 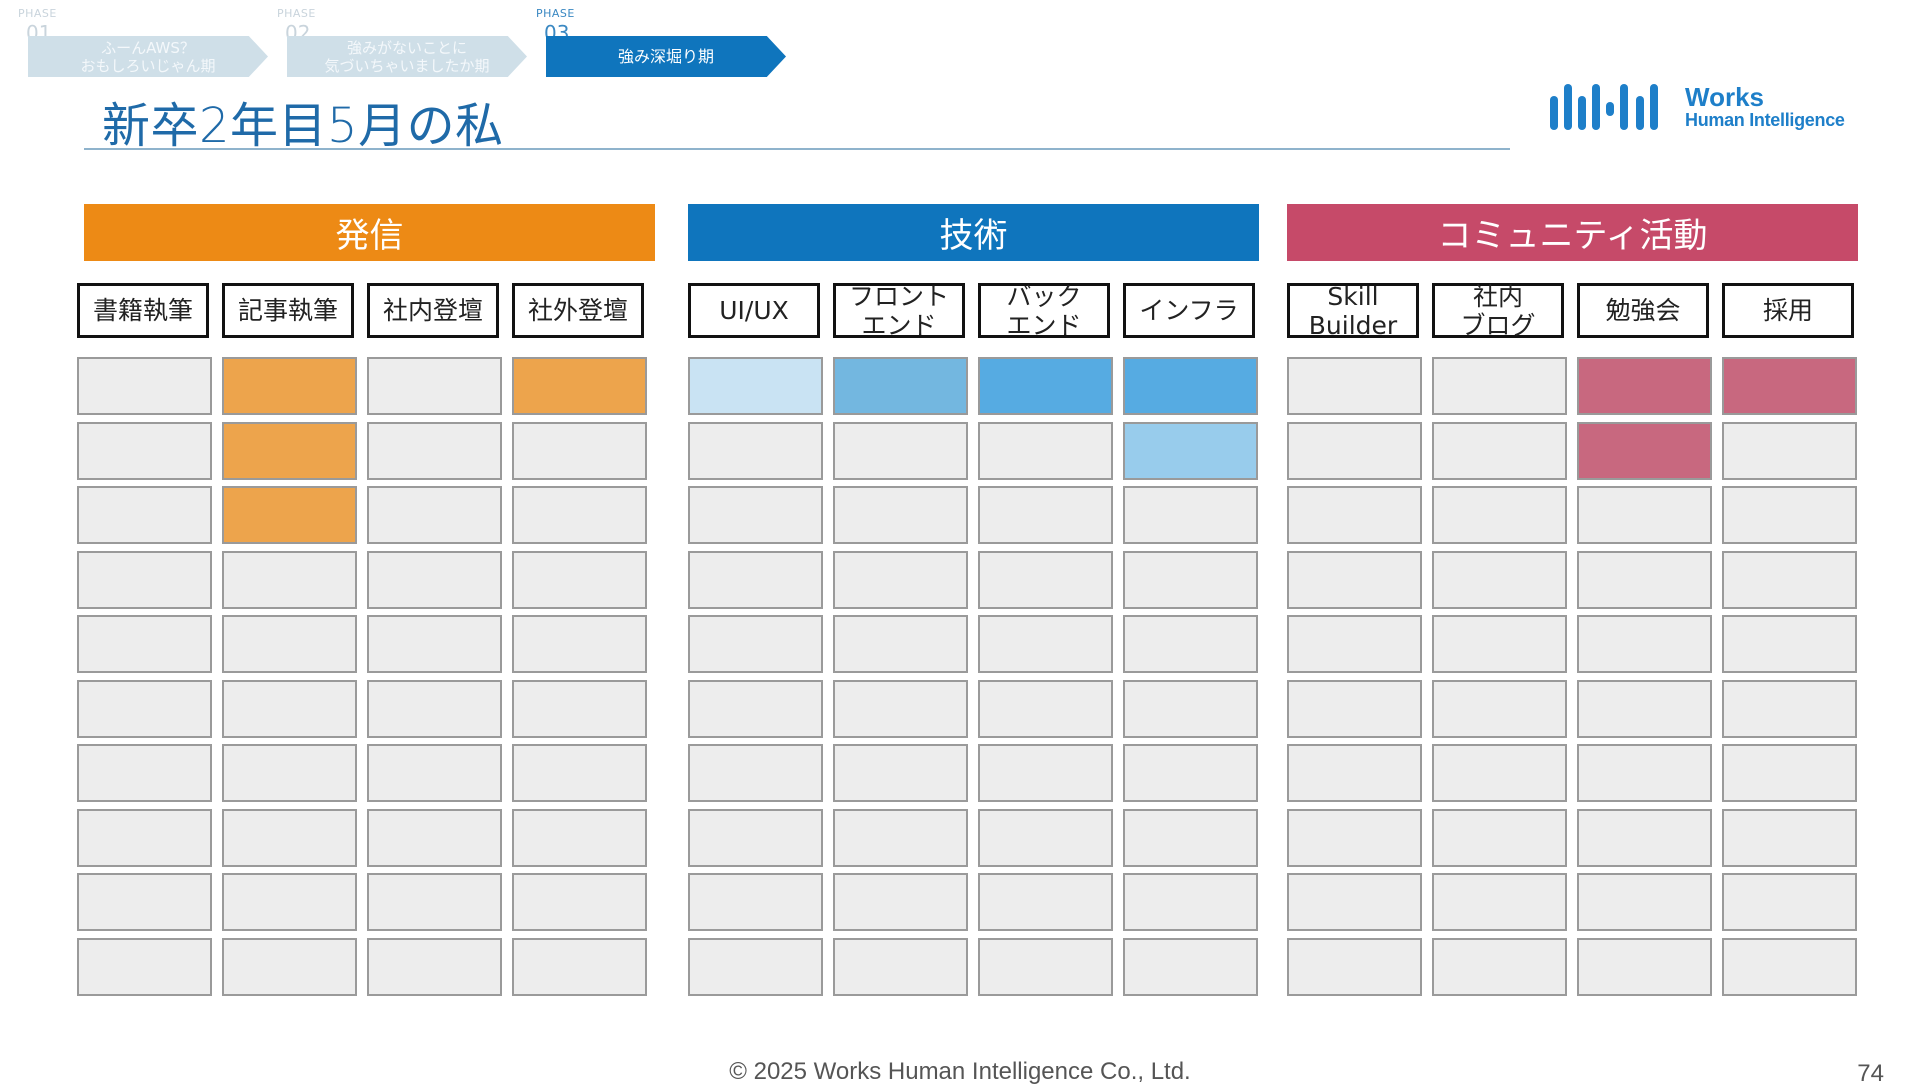 What do you see at coordinates (1497, 296) in the screenshot?
I see `header-line1: 社内` at bounding box center [1497, 296].